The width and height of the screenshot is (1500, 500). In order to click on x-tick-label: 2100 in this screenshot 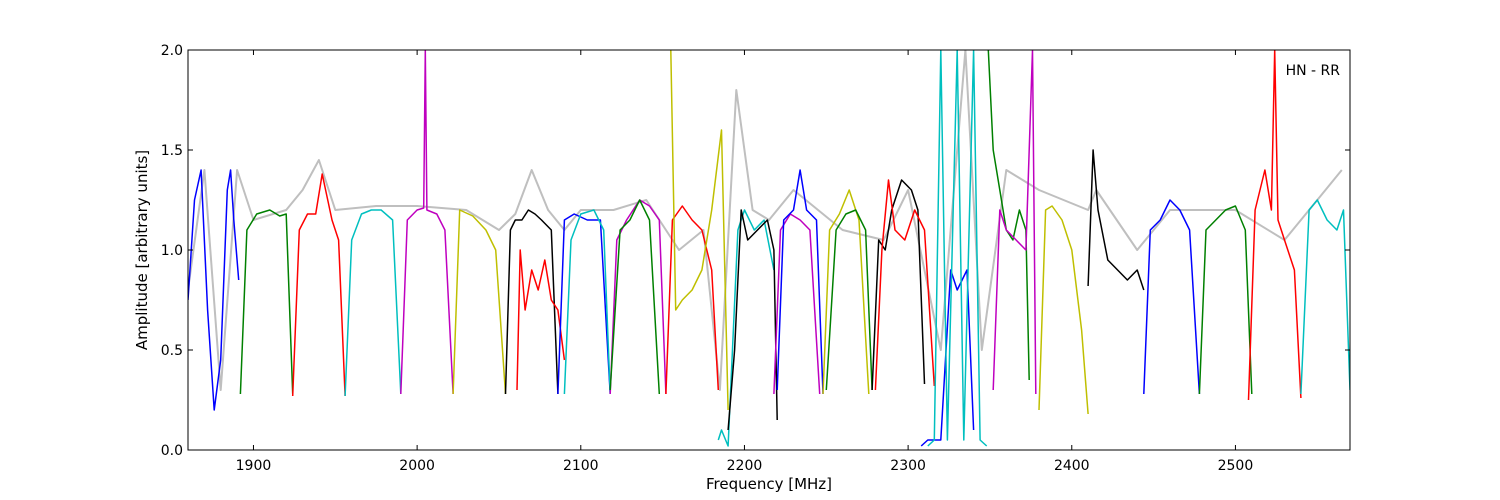, I will do `click(581, 466)`.